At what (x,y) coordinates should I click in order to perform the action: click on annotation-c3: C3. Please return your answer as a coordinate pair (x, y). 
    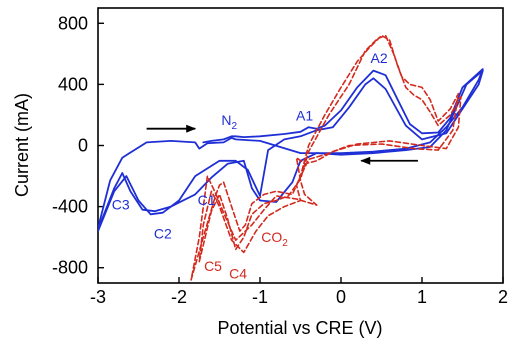
    Looking at the image, I should click on (121, 205).